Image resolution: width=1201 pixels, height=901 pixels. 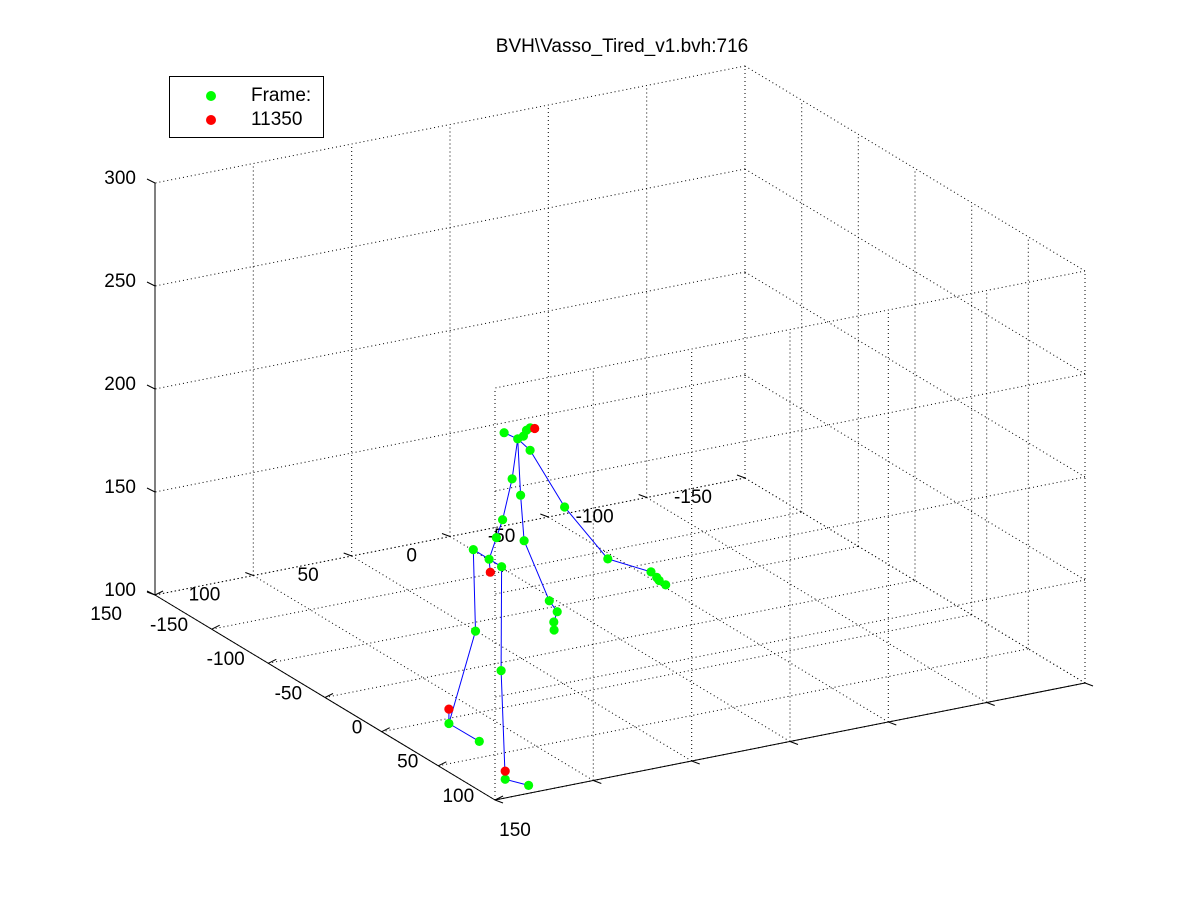 What do you see at coordinates (502, 567) in the screenshot?
I see `joint-point-right-hip` at bounding box center [502, 567].